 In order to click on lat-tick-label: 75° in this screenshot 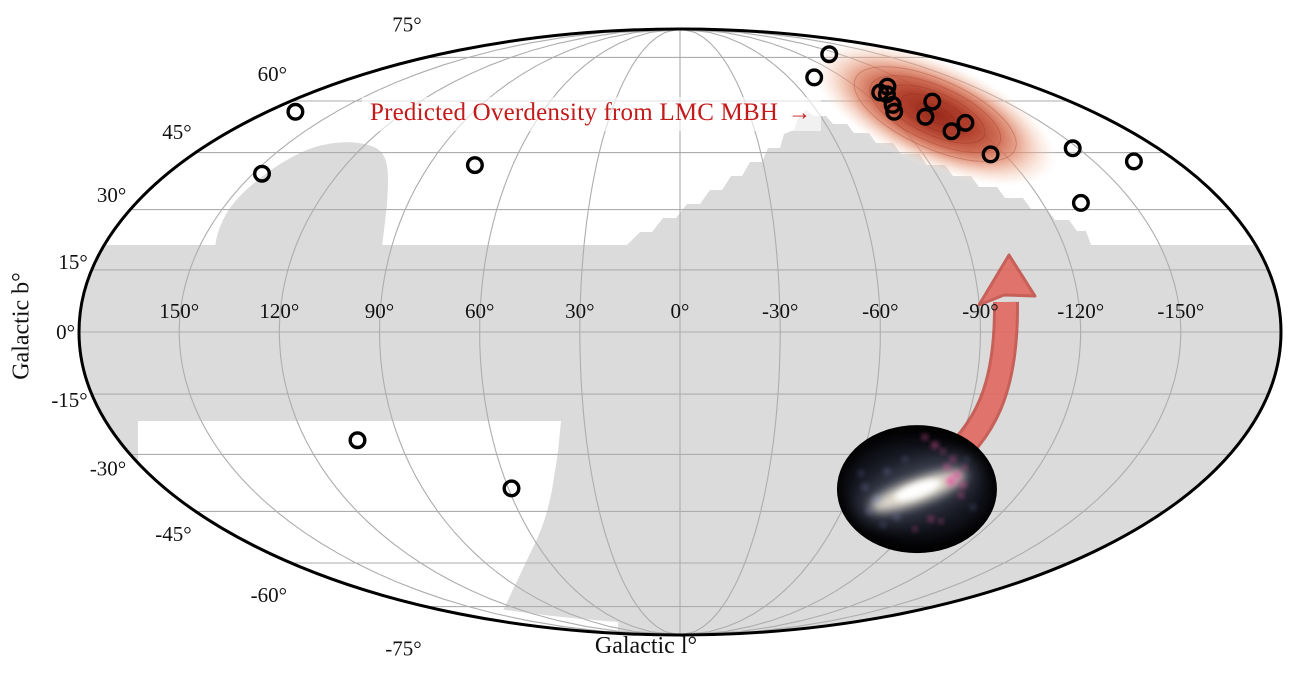, I will do `click(406, 24)`.